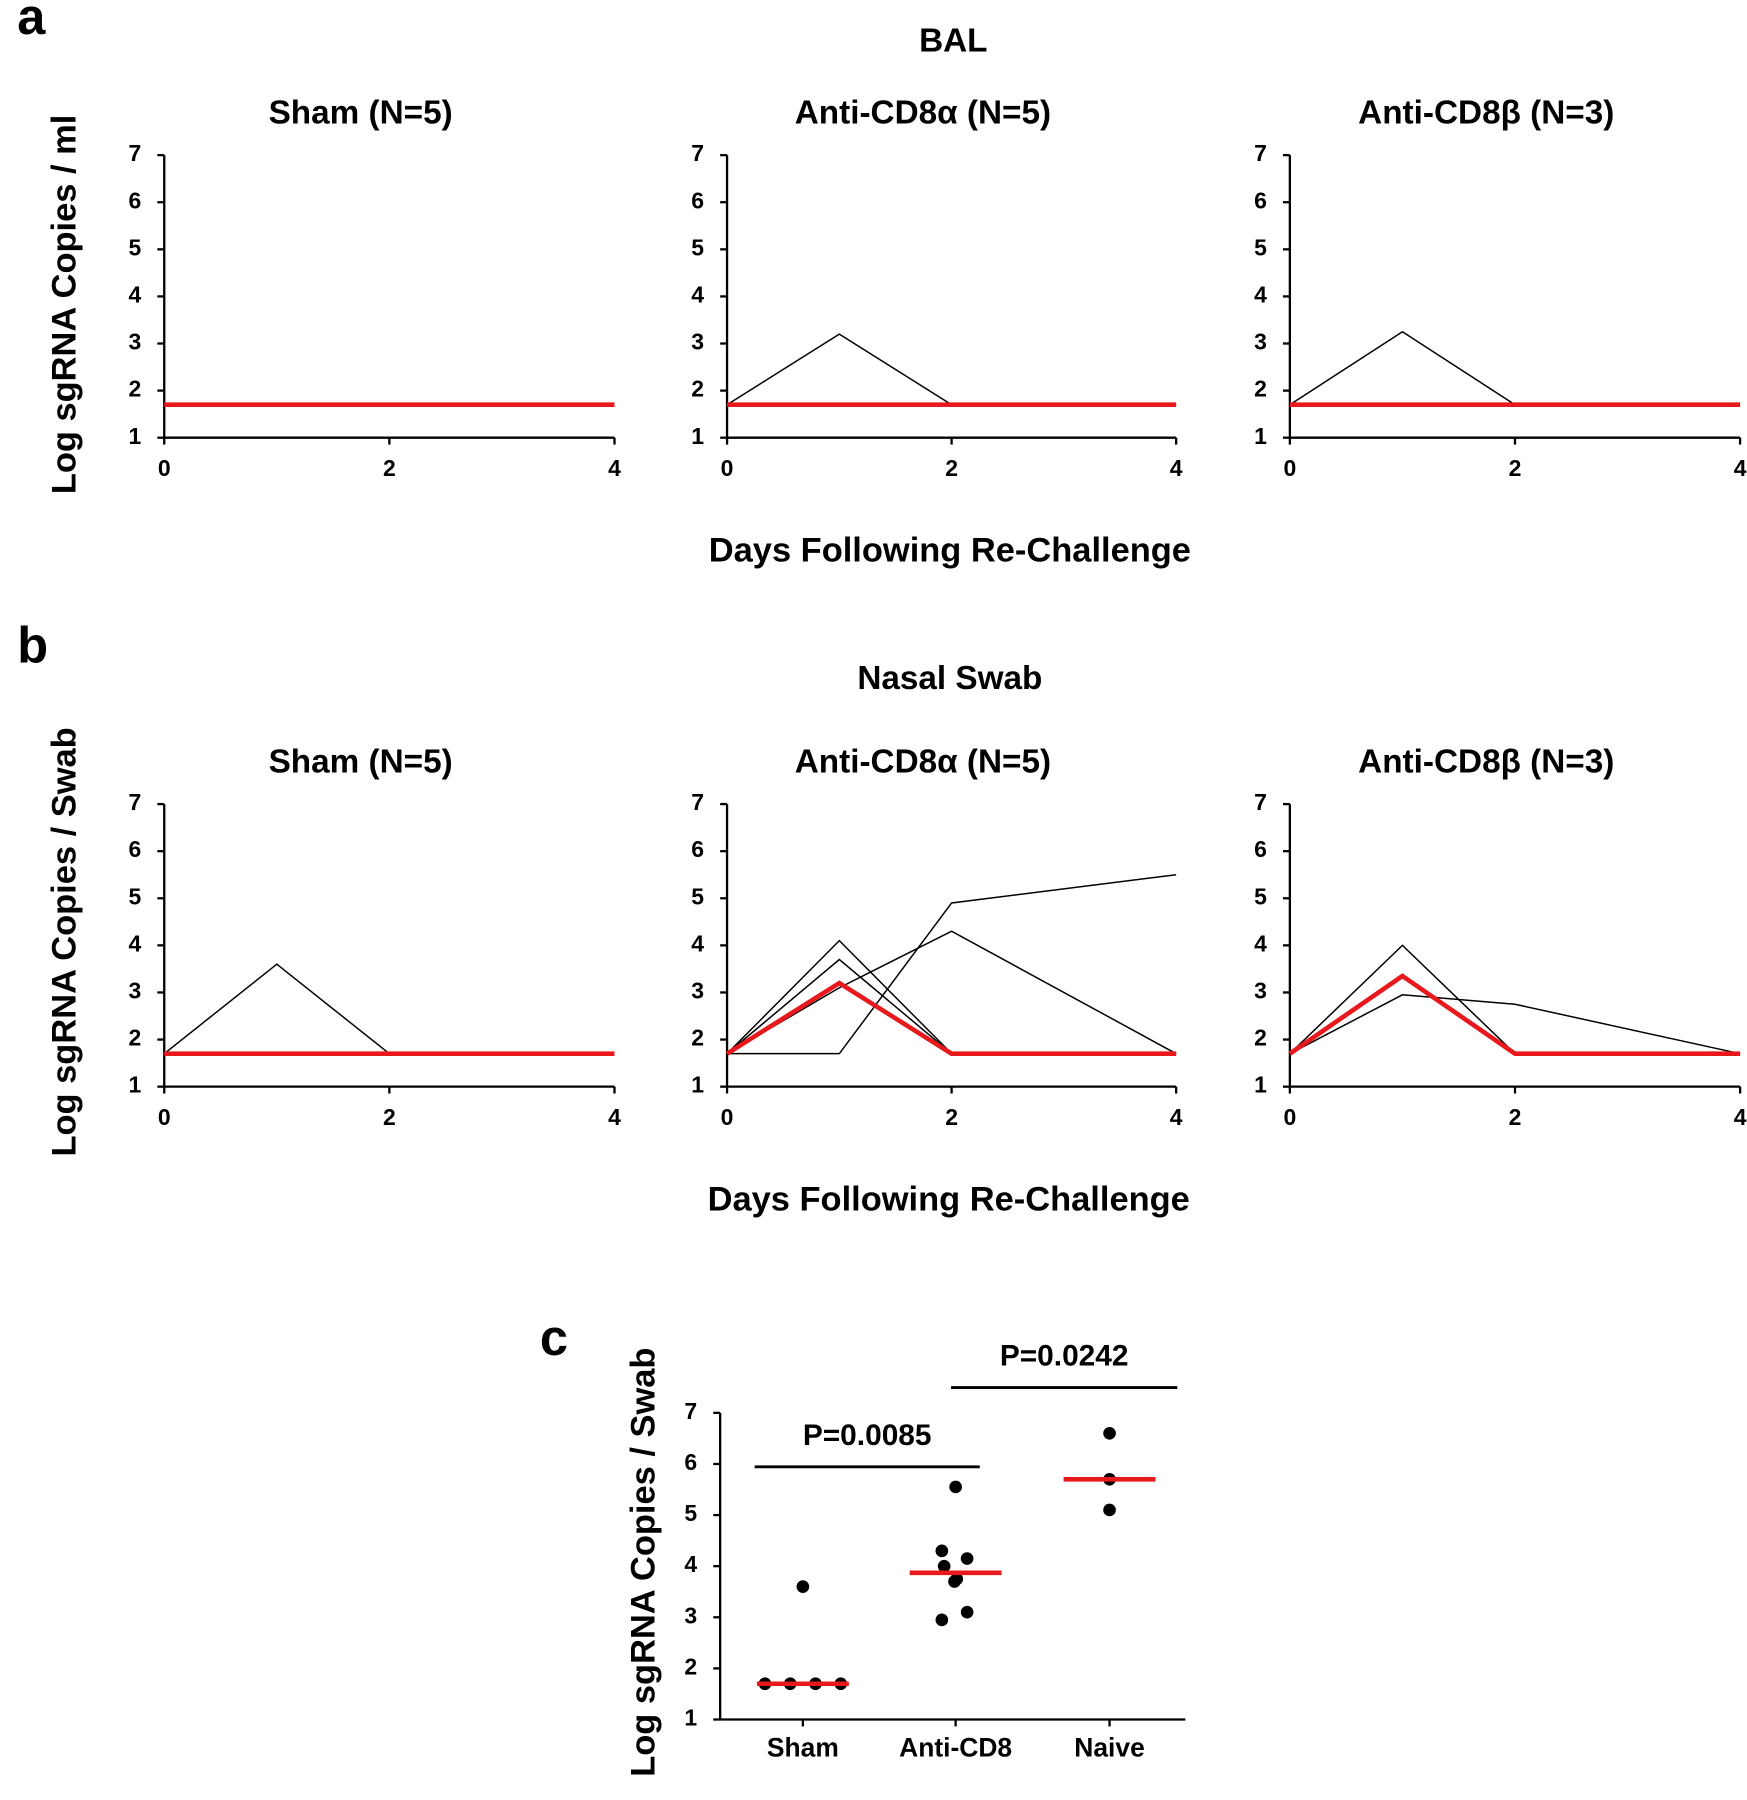  I want to click on panel-letter: c, so click(554, 1337).